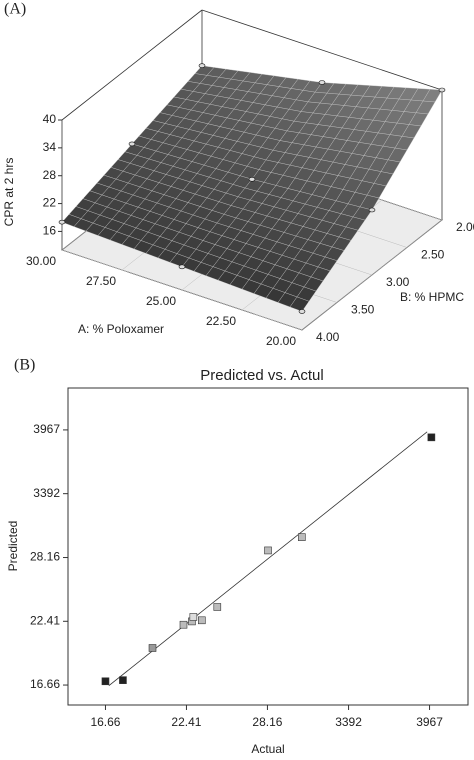 This screenshot has width=474, height=760. What do you see at coordinates (429, 722) in the screenshot?
I see `x-tick-label: 3967` at bounding box center [429, 722].